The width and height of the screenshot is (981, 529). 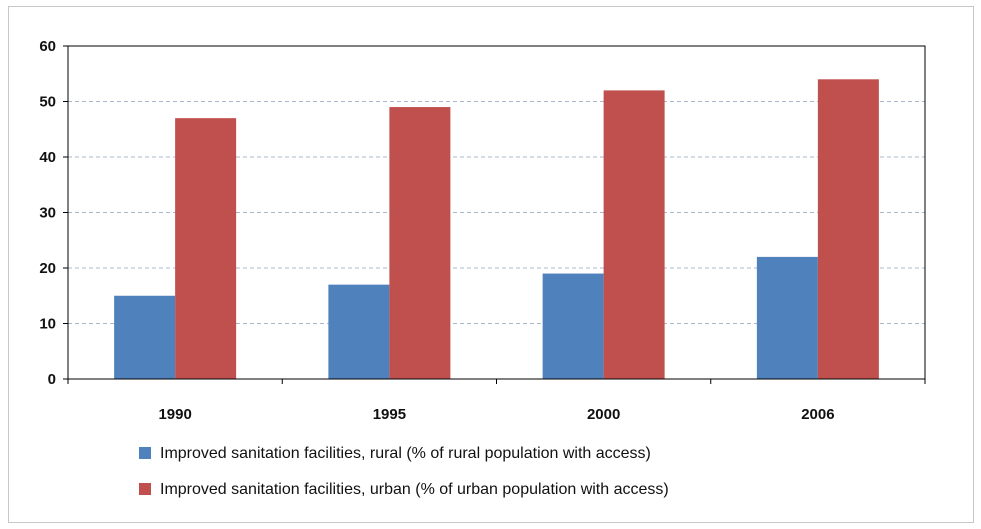 What do you see at coordinates (817, 414) in the screenshot?
I see `x-tick-label: 2006` at bounding box center [817, 414].